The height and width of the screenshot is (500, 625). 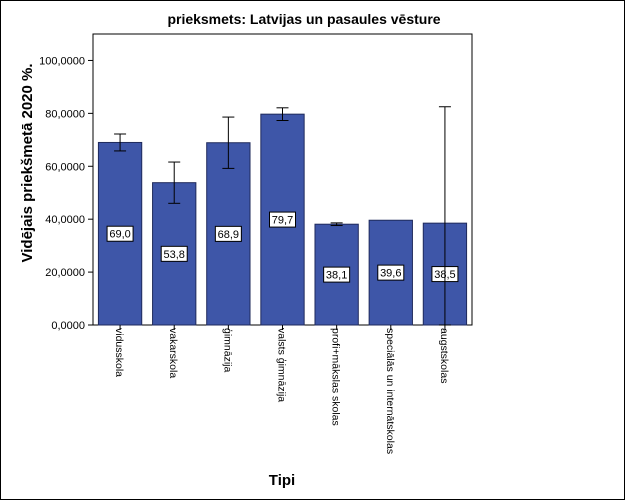 What do you see at coordinates (65, 114) in the screenshot?
I see `y-tick-label: 80,0000` at bounding box center [65, 114].